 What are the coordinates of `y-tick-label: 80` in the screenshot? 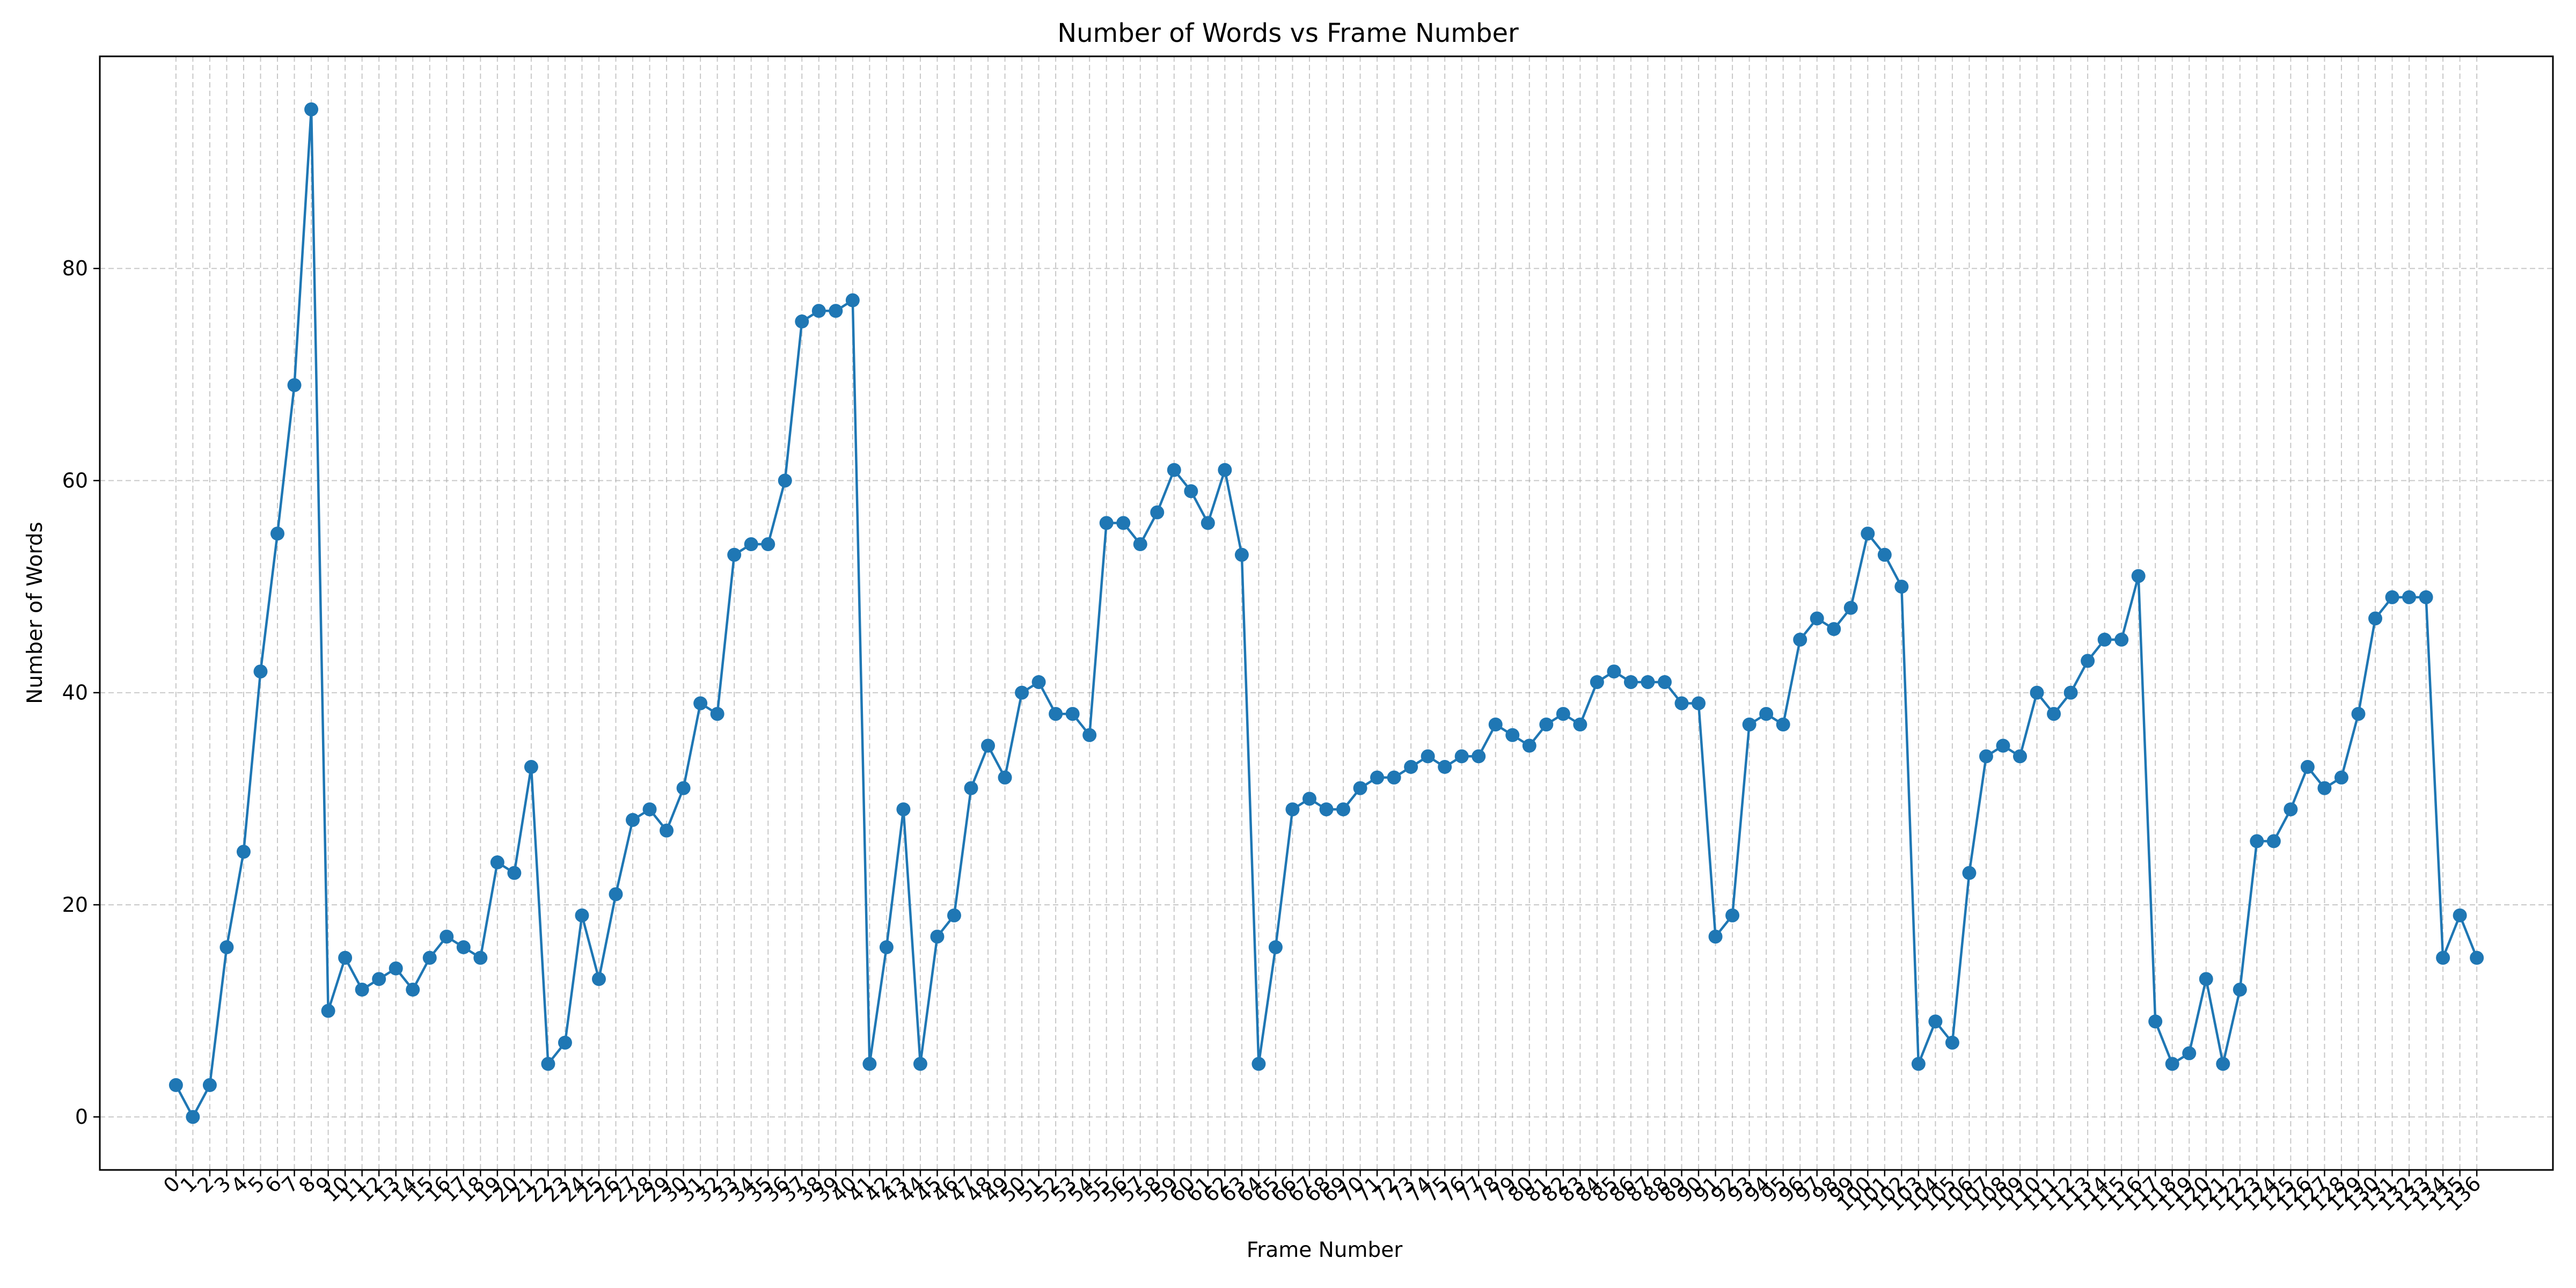 It's located at (75, 268).